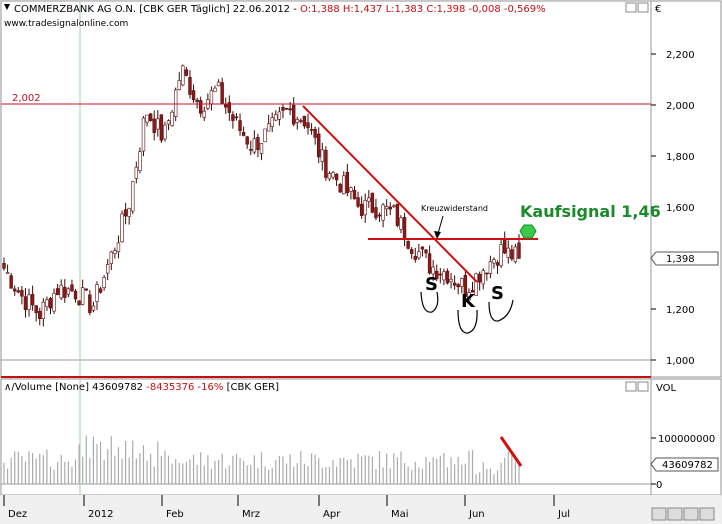 This screenshot has height=524, width=722. I want to click on volume-close-button, so click(643, 386).